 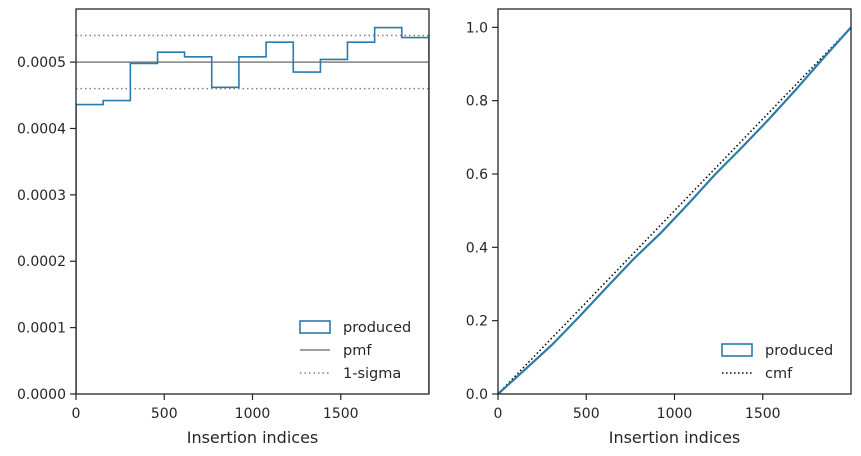 What do you see at coordinates (777, 362) in the screenshot?
I see `right-legend: produced cmf` at bounding box center [777, 362].